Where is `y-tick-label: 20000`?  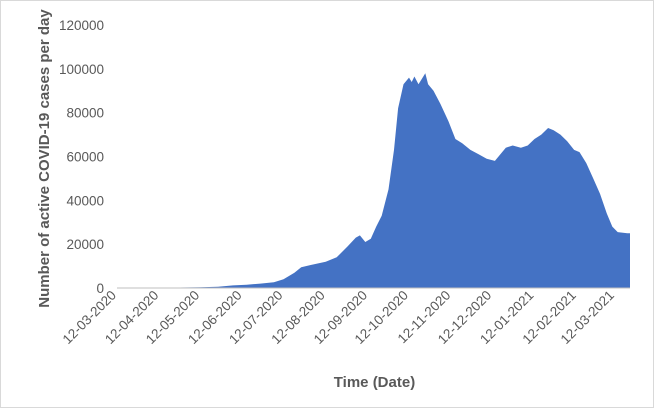 y-tick-label: 20000 is located at coordinates (85, 244).